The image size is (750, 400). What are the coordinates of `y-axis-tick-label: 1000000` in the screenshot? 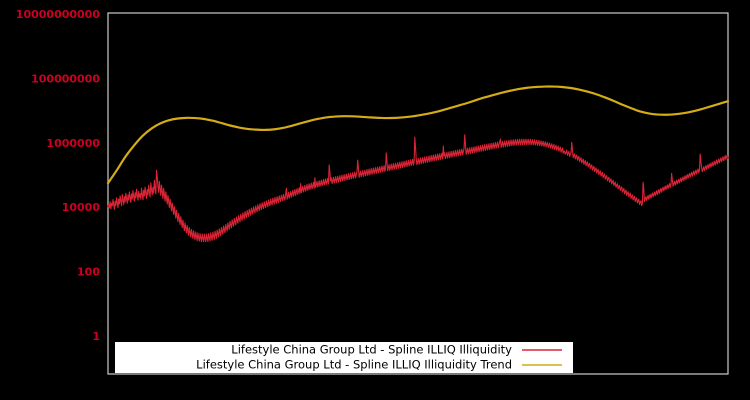 It's located at (73, 143).